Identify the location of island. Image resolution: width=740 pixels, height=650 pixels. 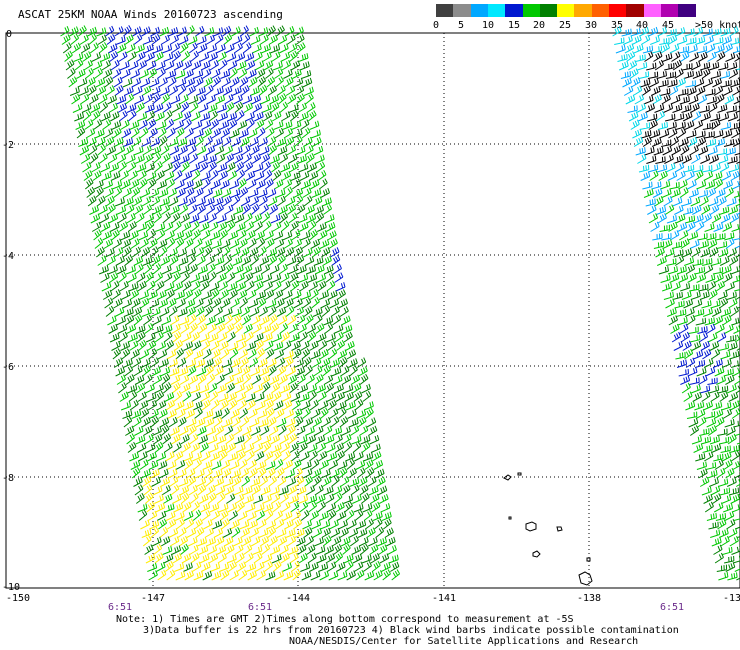
(588, 559).